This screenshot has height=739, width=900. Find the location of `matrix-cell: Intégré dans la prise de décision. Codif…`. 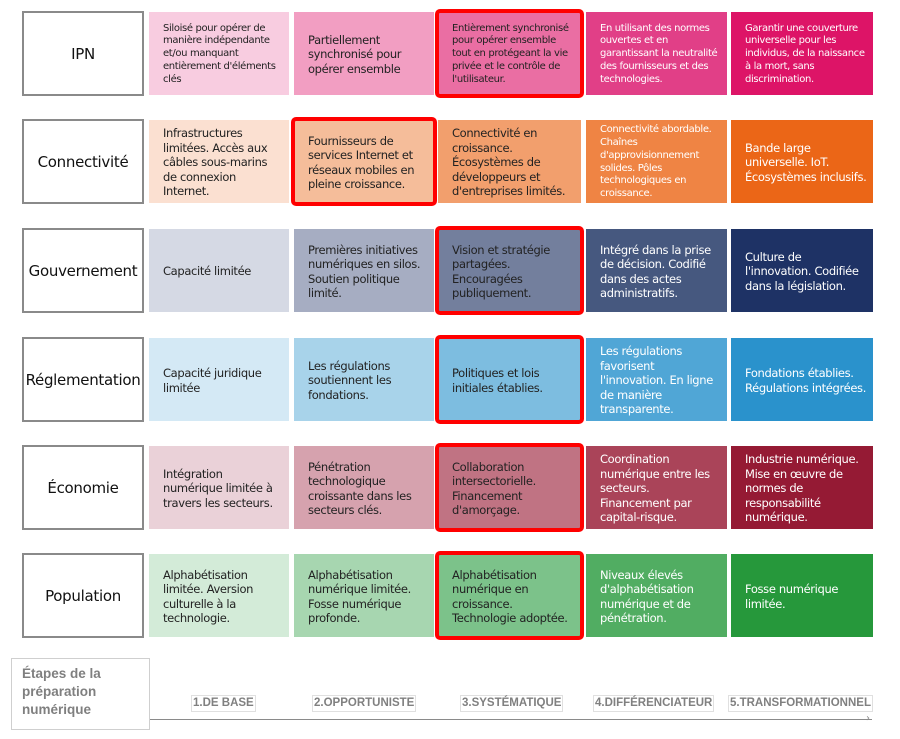

matrix-cell: Intégré dans la prise de décision. Codif… is located at coordinates (656, 270).